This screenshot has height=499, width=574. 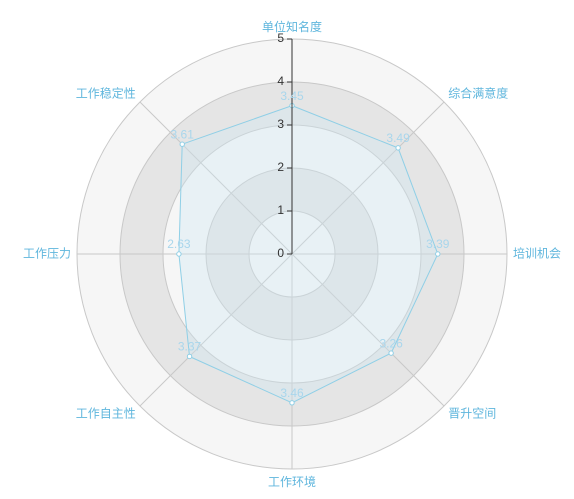 What do you see at coordinates (190, 347) in the screenshot?
I see `data-label: 3.37` at bounding box center [190, 347].